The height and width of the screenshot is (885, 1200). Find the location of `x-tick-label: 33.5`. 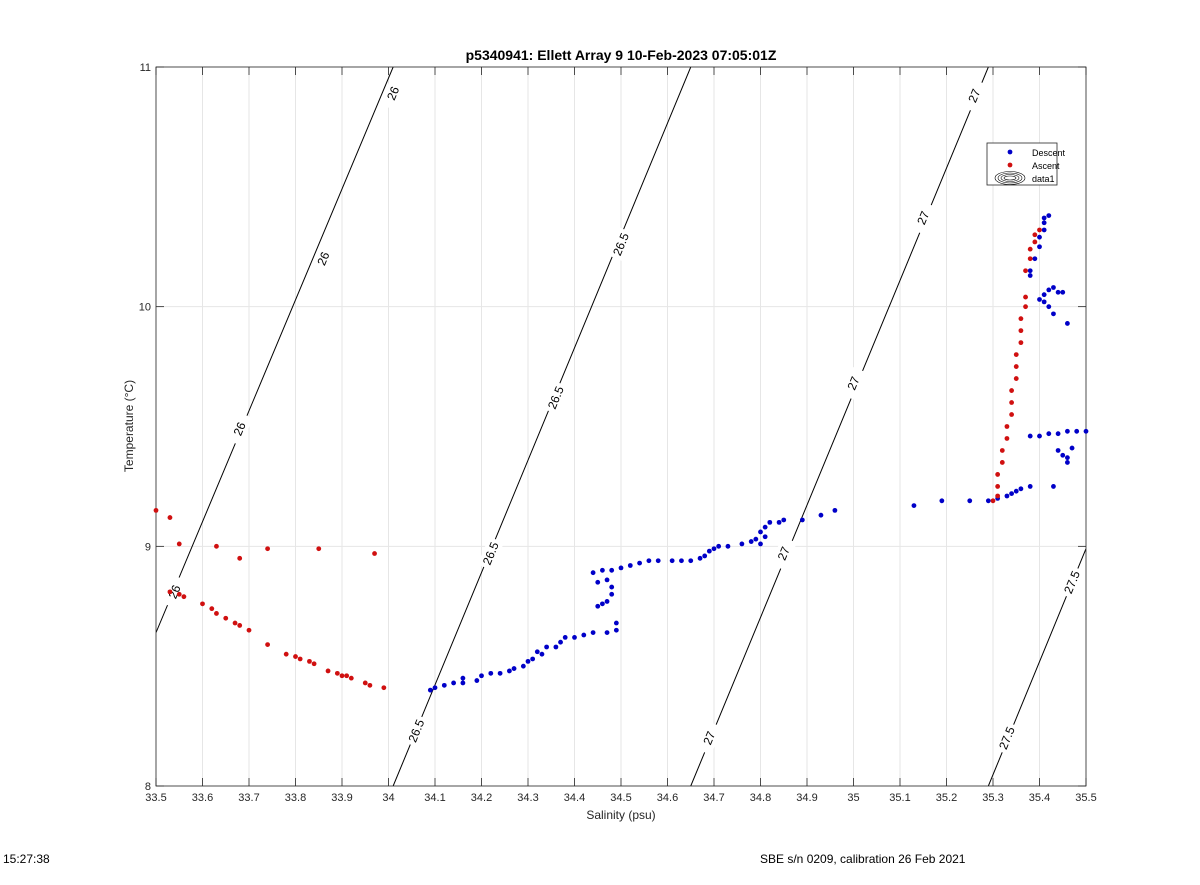

x-tick-label: 33.5 is located at coordinates (155, 798).